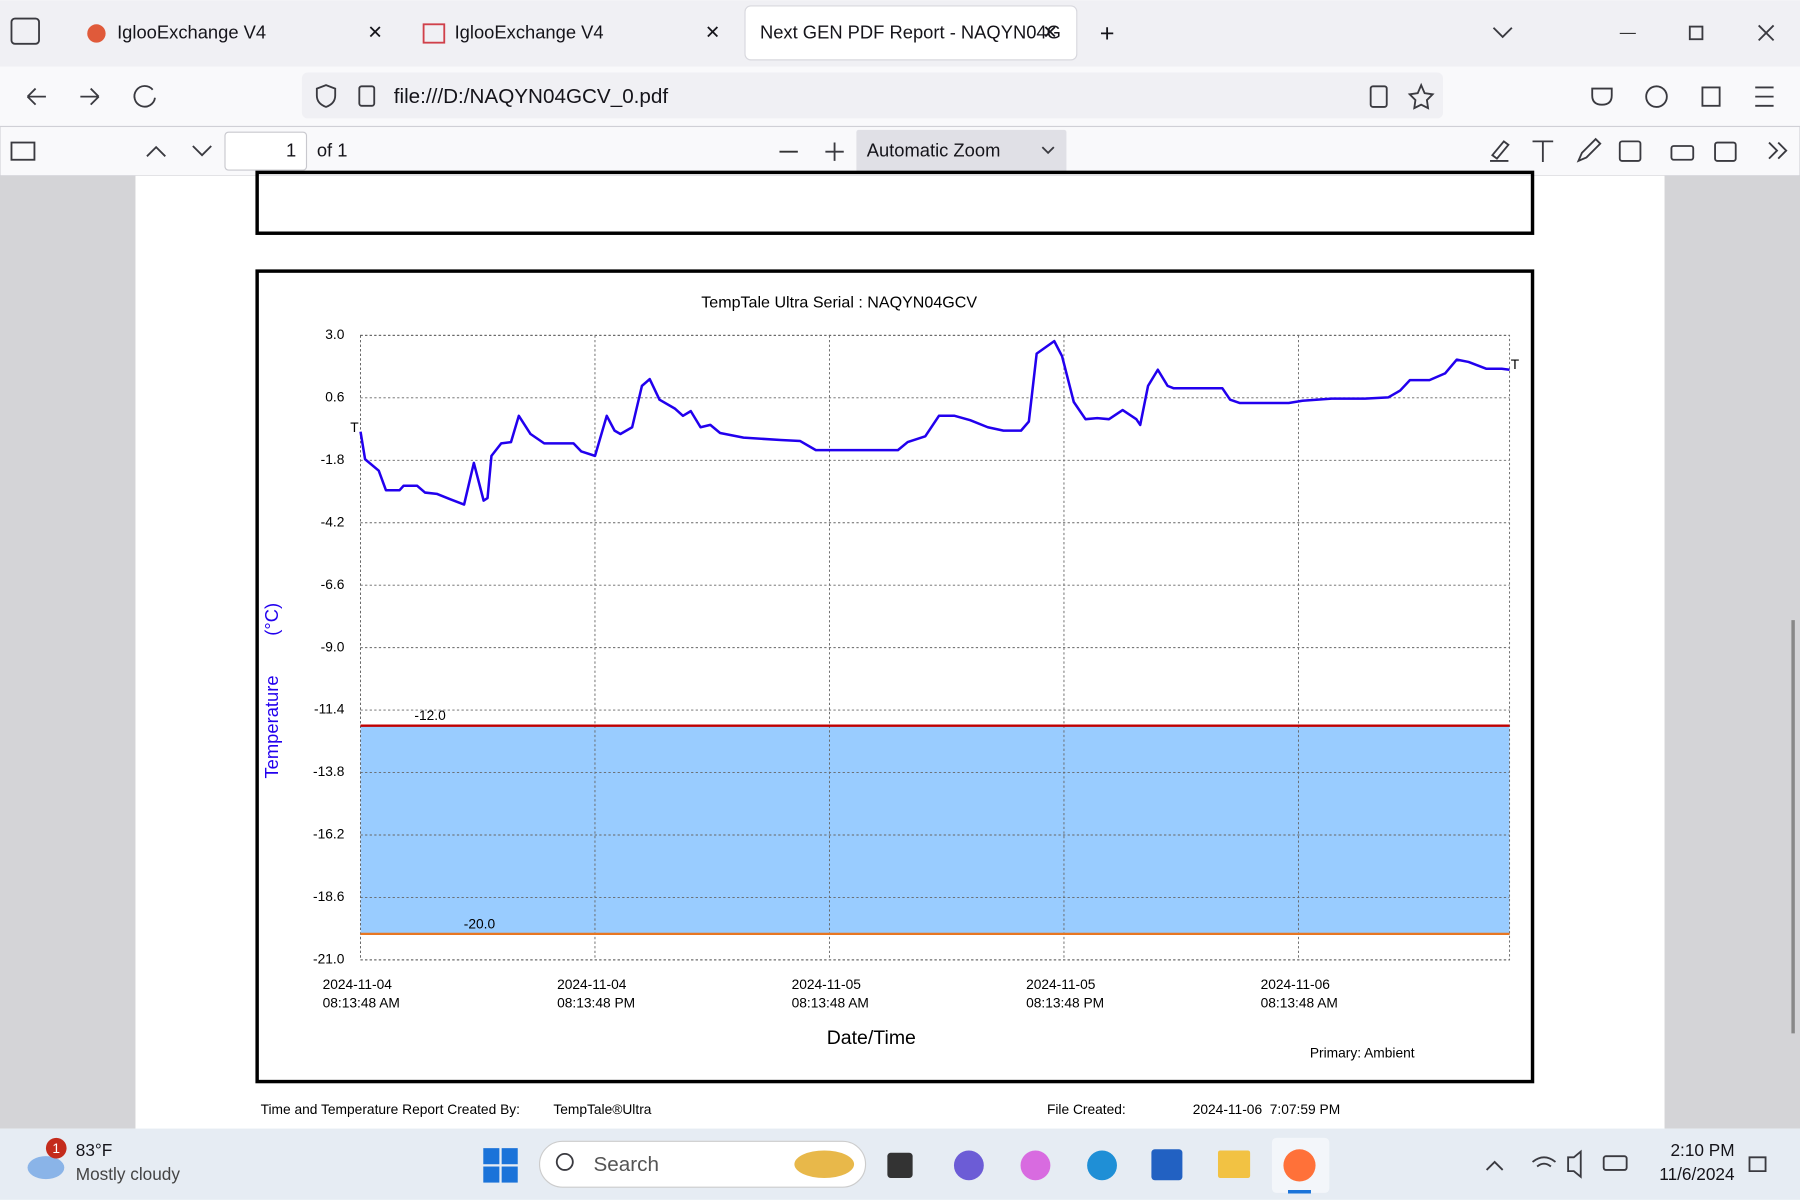  I want to click on x-tick-label: 2024-11-04 08:13:48 PM, so click(596, 993).